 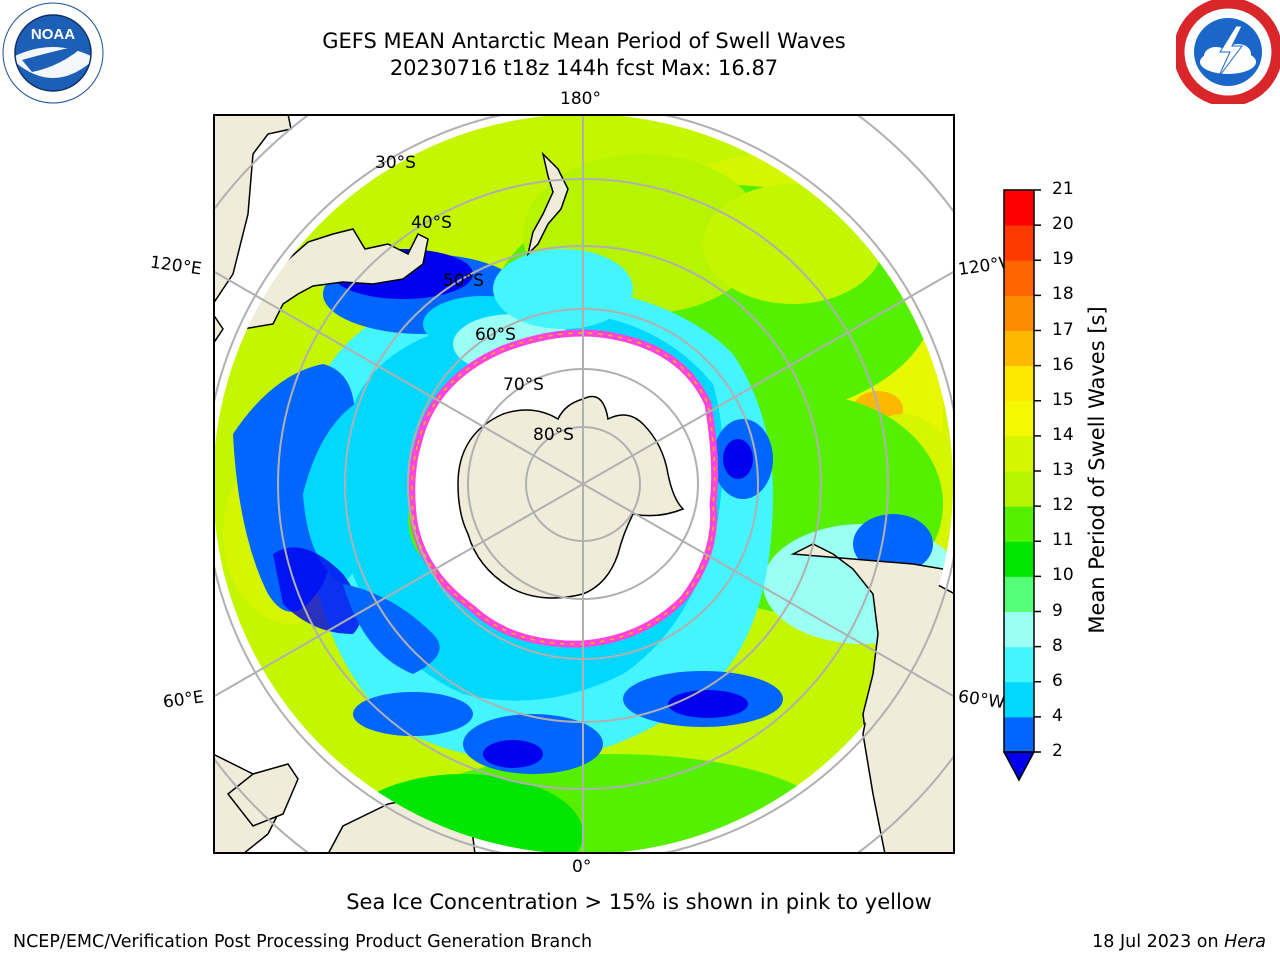 I want to click on lon-label-60e: 60°E, so click(x=183, y=700).